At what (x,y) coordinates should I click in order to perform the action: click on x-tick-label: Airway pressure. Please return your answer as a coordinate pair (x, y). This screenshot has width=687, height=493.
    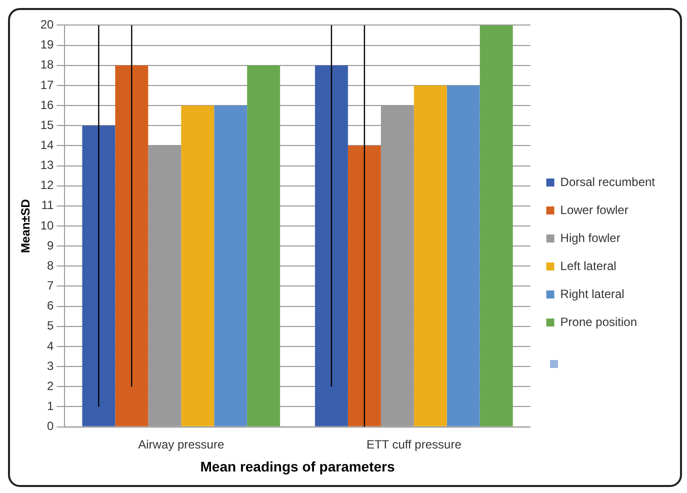
    Looking at the image, I should click on (181, 444).